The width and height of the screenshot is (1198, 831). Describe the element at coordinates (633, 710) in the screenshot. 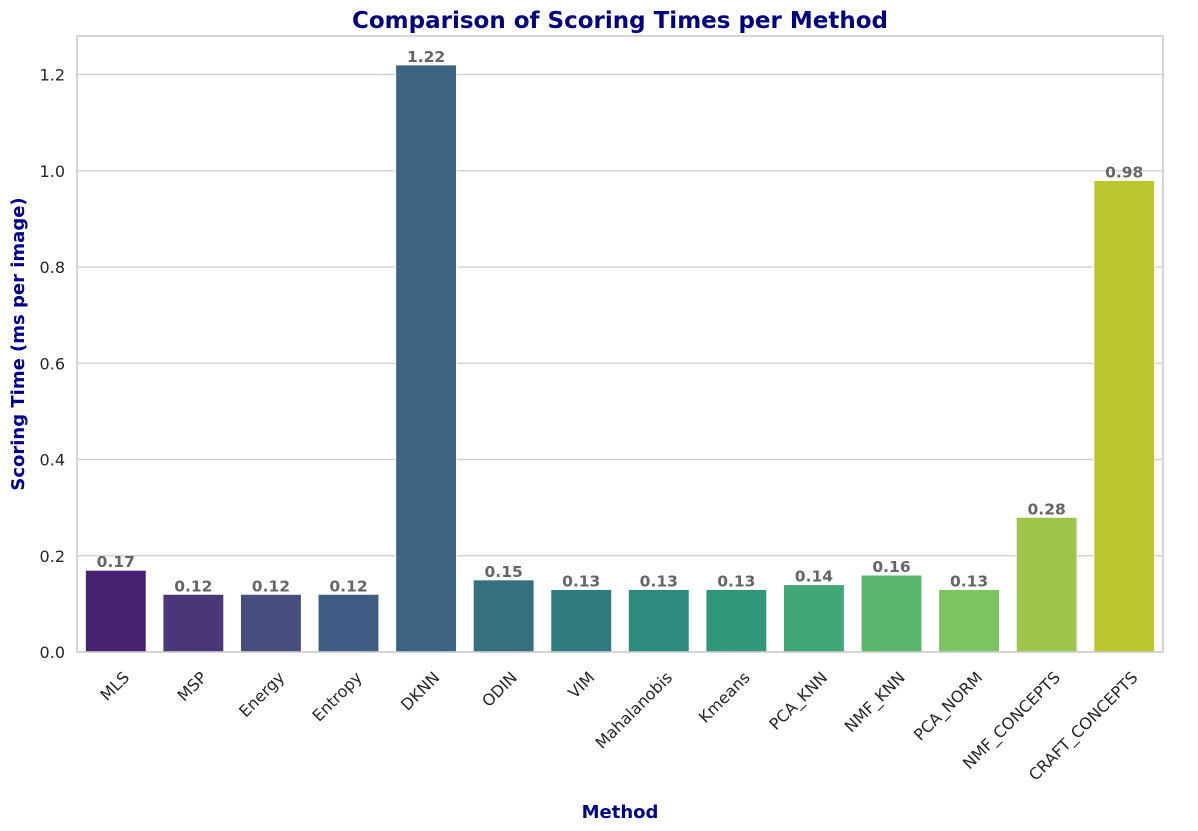

I see `x-tick-label: Mahalanobis` at that location.